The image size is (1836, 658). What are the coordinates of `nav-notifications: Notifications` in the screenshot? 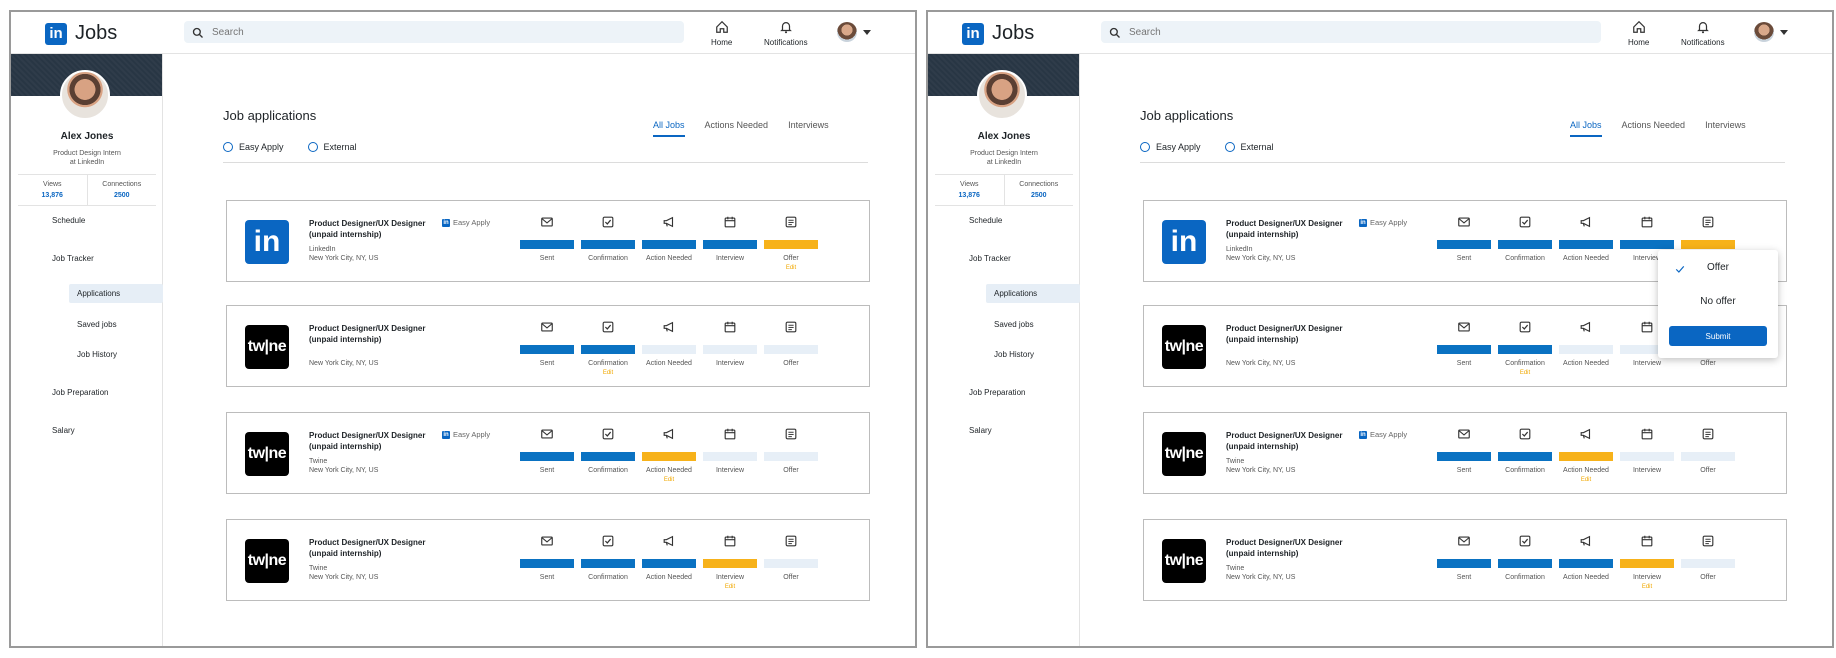 It's located at (786, 33).